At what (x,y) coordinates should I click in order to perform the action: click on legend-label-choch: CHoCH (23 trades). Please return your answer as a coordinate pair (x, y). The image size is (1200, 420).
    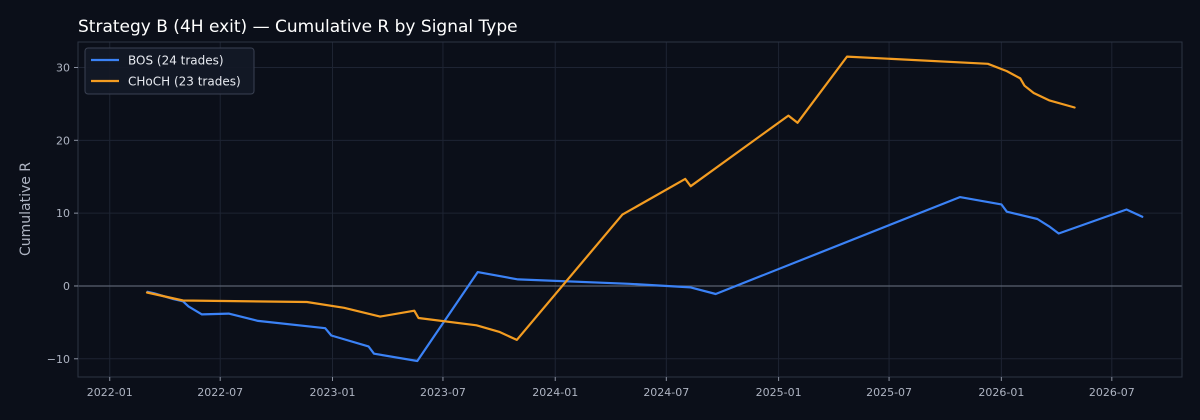
    Looking at the image, I should click on (184, 82).